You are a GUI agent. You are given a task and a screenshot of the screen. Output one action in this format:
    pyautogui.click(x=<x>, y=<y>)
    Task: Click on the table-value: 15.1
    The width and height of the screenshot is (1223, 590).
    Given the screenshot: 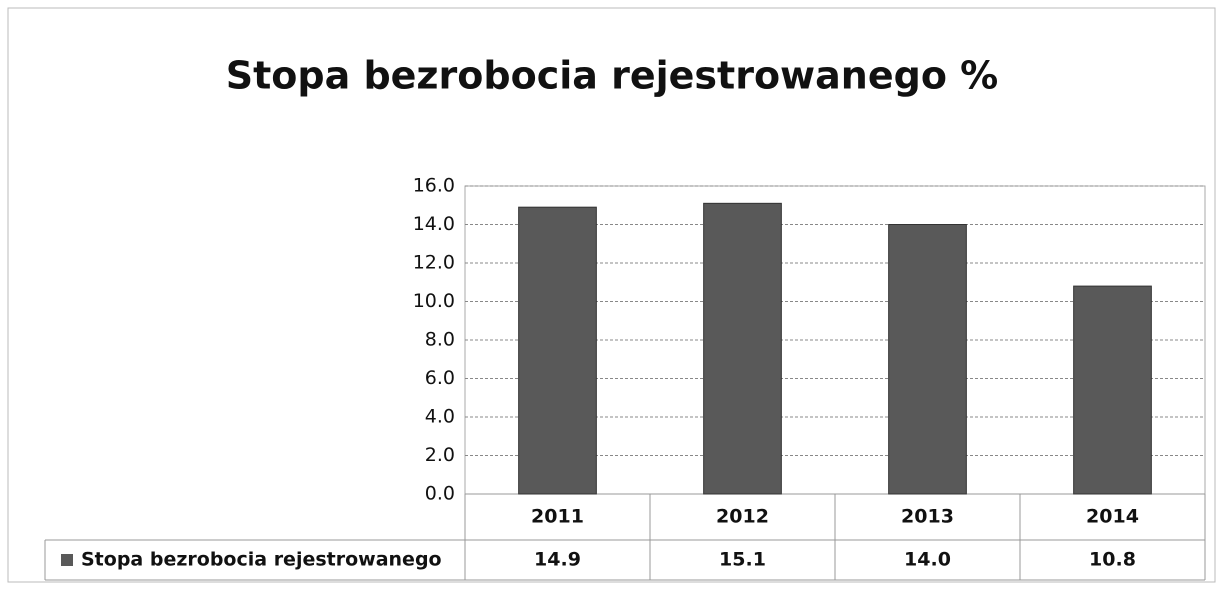 What is the action you would take?
    pyautogui.click(x=742, y=560)
    